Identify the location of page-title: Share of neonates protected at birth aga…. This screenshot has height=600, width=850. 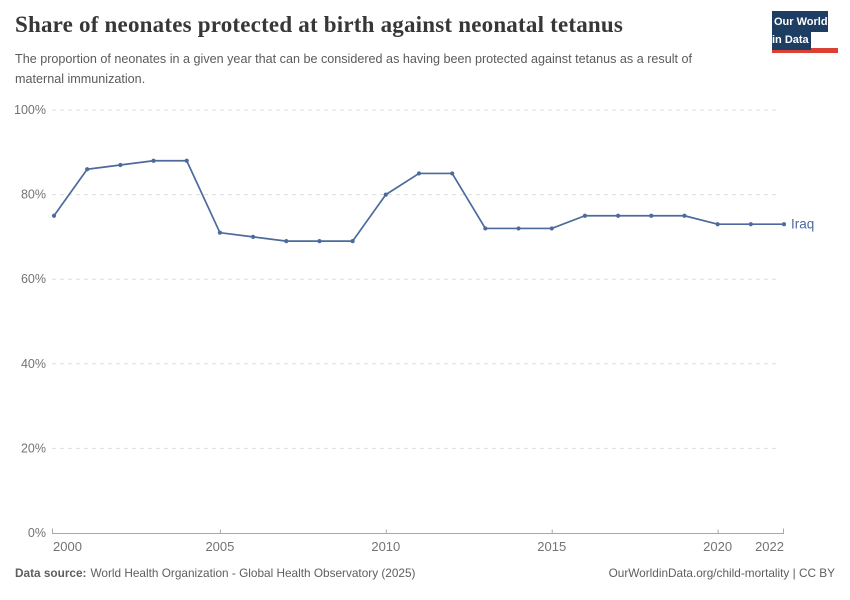
(319, 24).